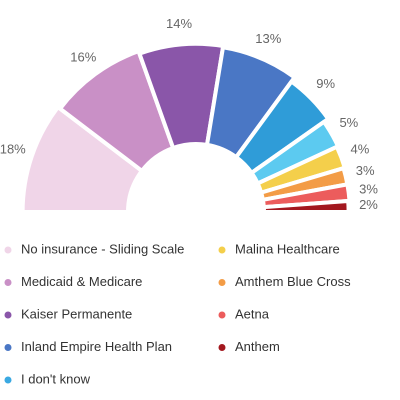 The image size is (400, 400). What do you see at coordinates (348, 122) in the screenshot?
I see `value-label: 5%` at bounding box center [348, 122].